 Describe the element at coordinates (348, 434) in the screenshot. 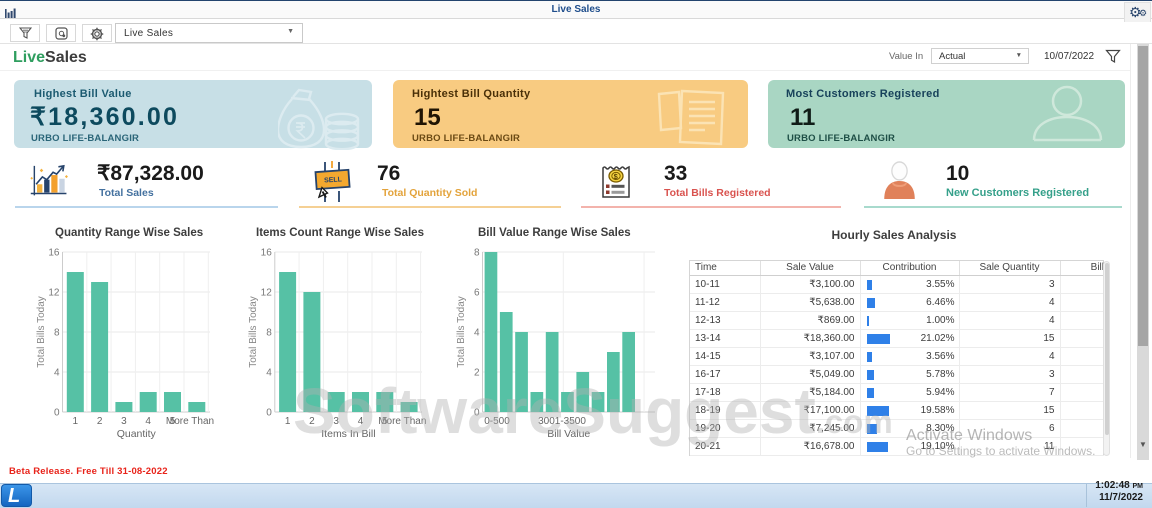

I see `svg-text: Items In Bill` at that location.